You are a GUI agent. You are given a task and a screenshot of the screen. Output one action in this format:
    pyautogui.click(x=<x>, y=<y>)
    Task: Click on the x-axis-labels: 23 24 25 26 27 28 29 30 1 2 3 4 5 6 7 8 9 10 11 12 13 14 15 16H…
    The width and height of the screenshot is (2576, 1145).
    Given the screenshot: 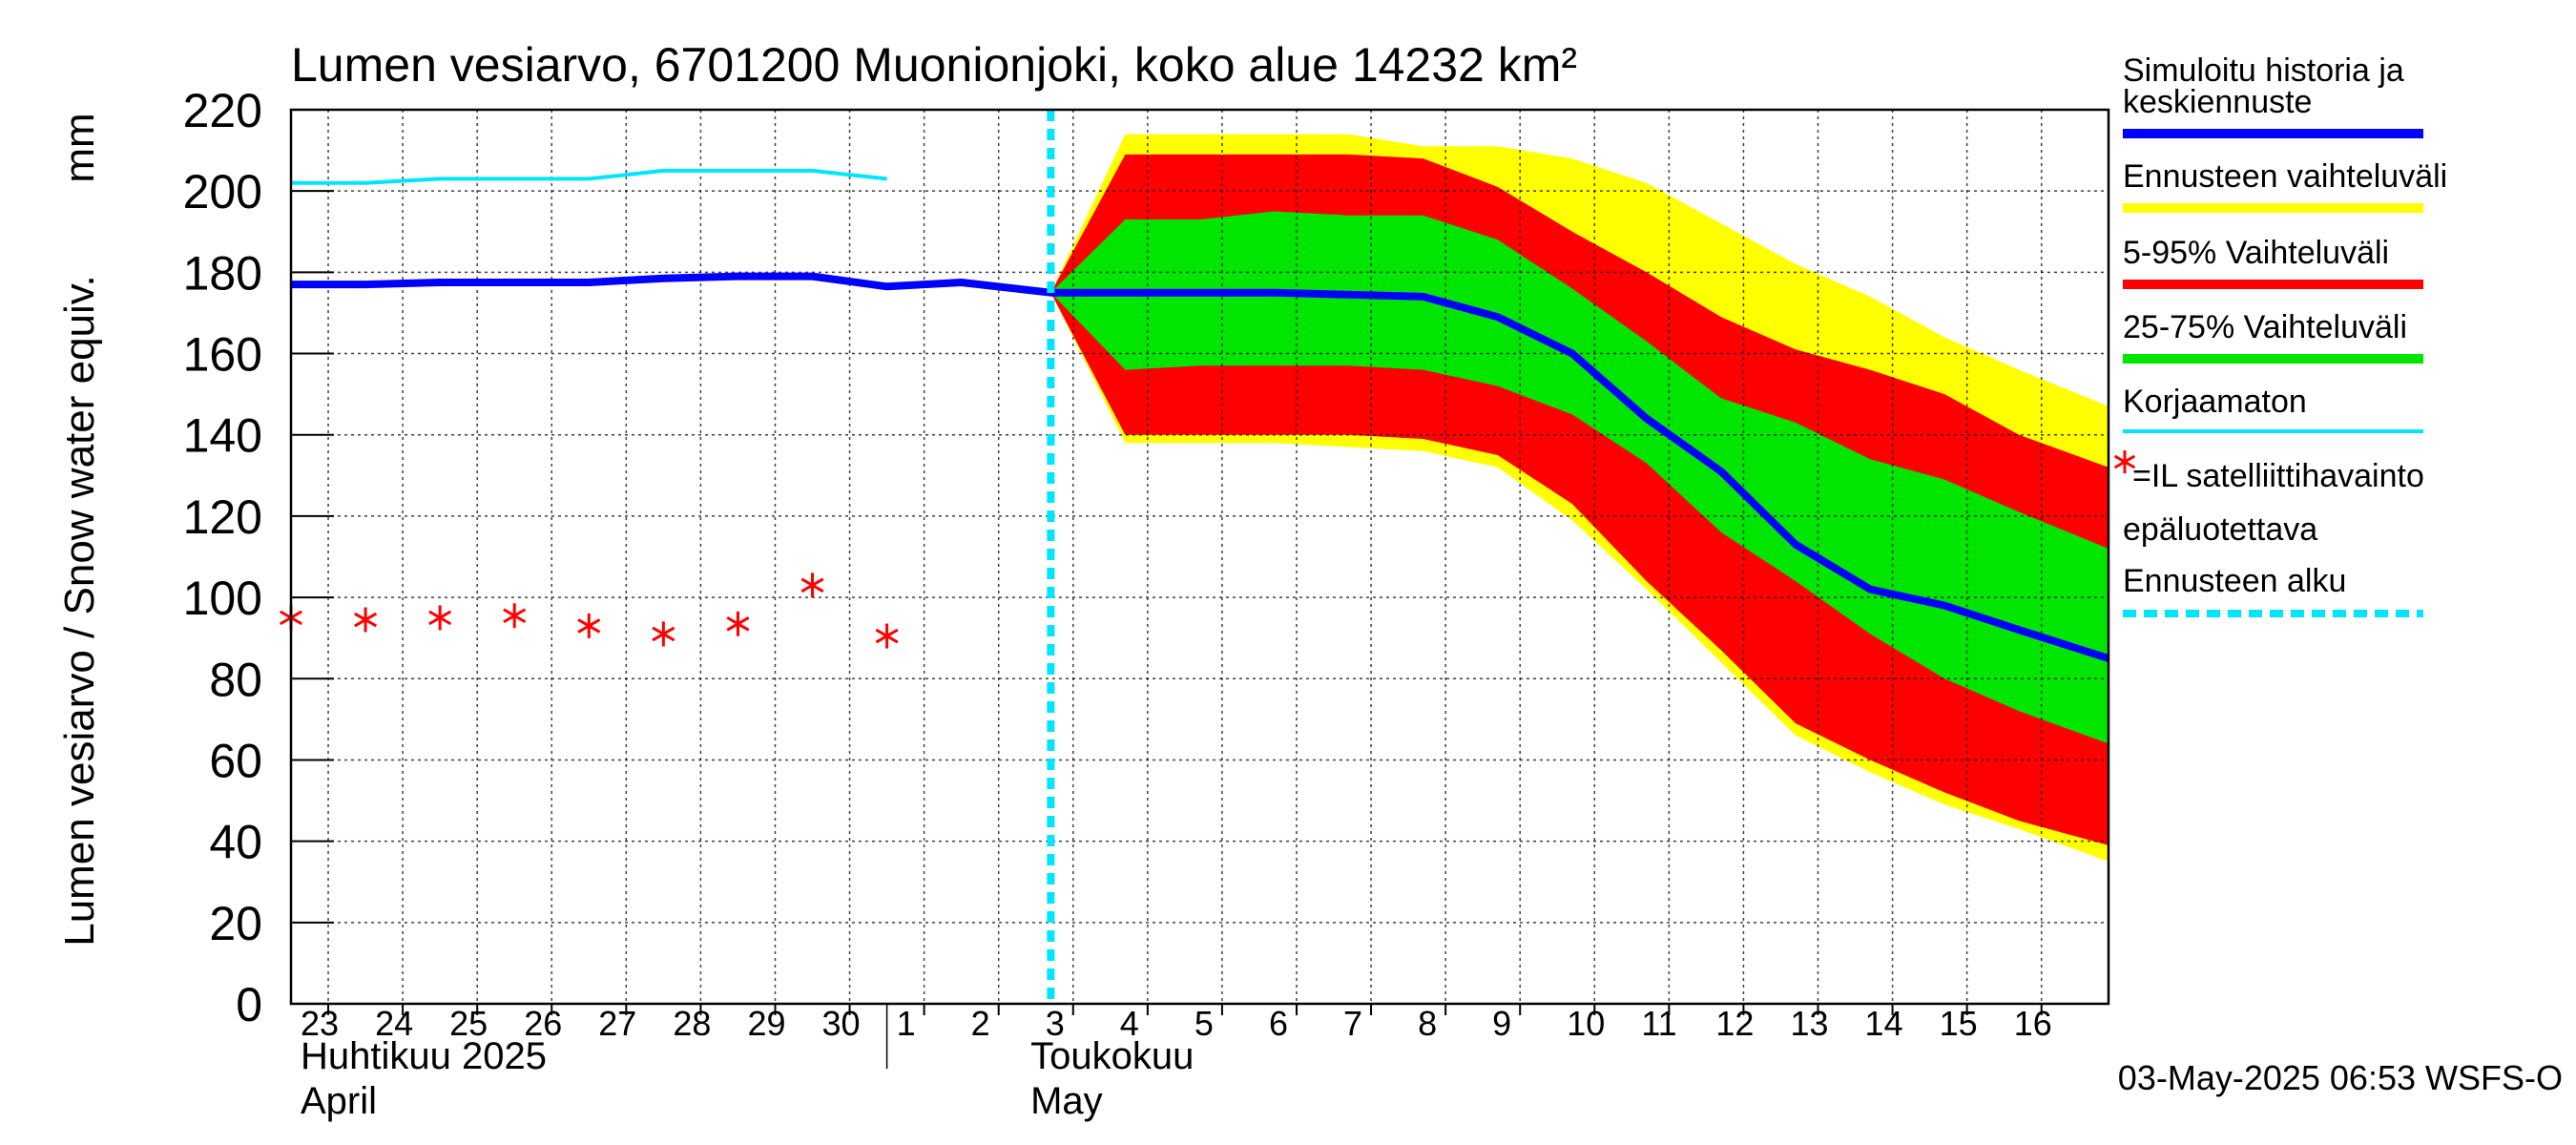 What is the action you would take?
    pyautogui.click(x=1176, y=1063)
    